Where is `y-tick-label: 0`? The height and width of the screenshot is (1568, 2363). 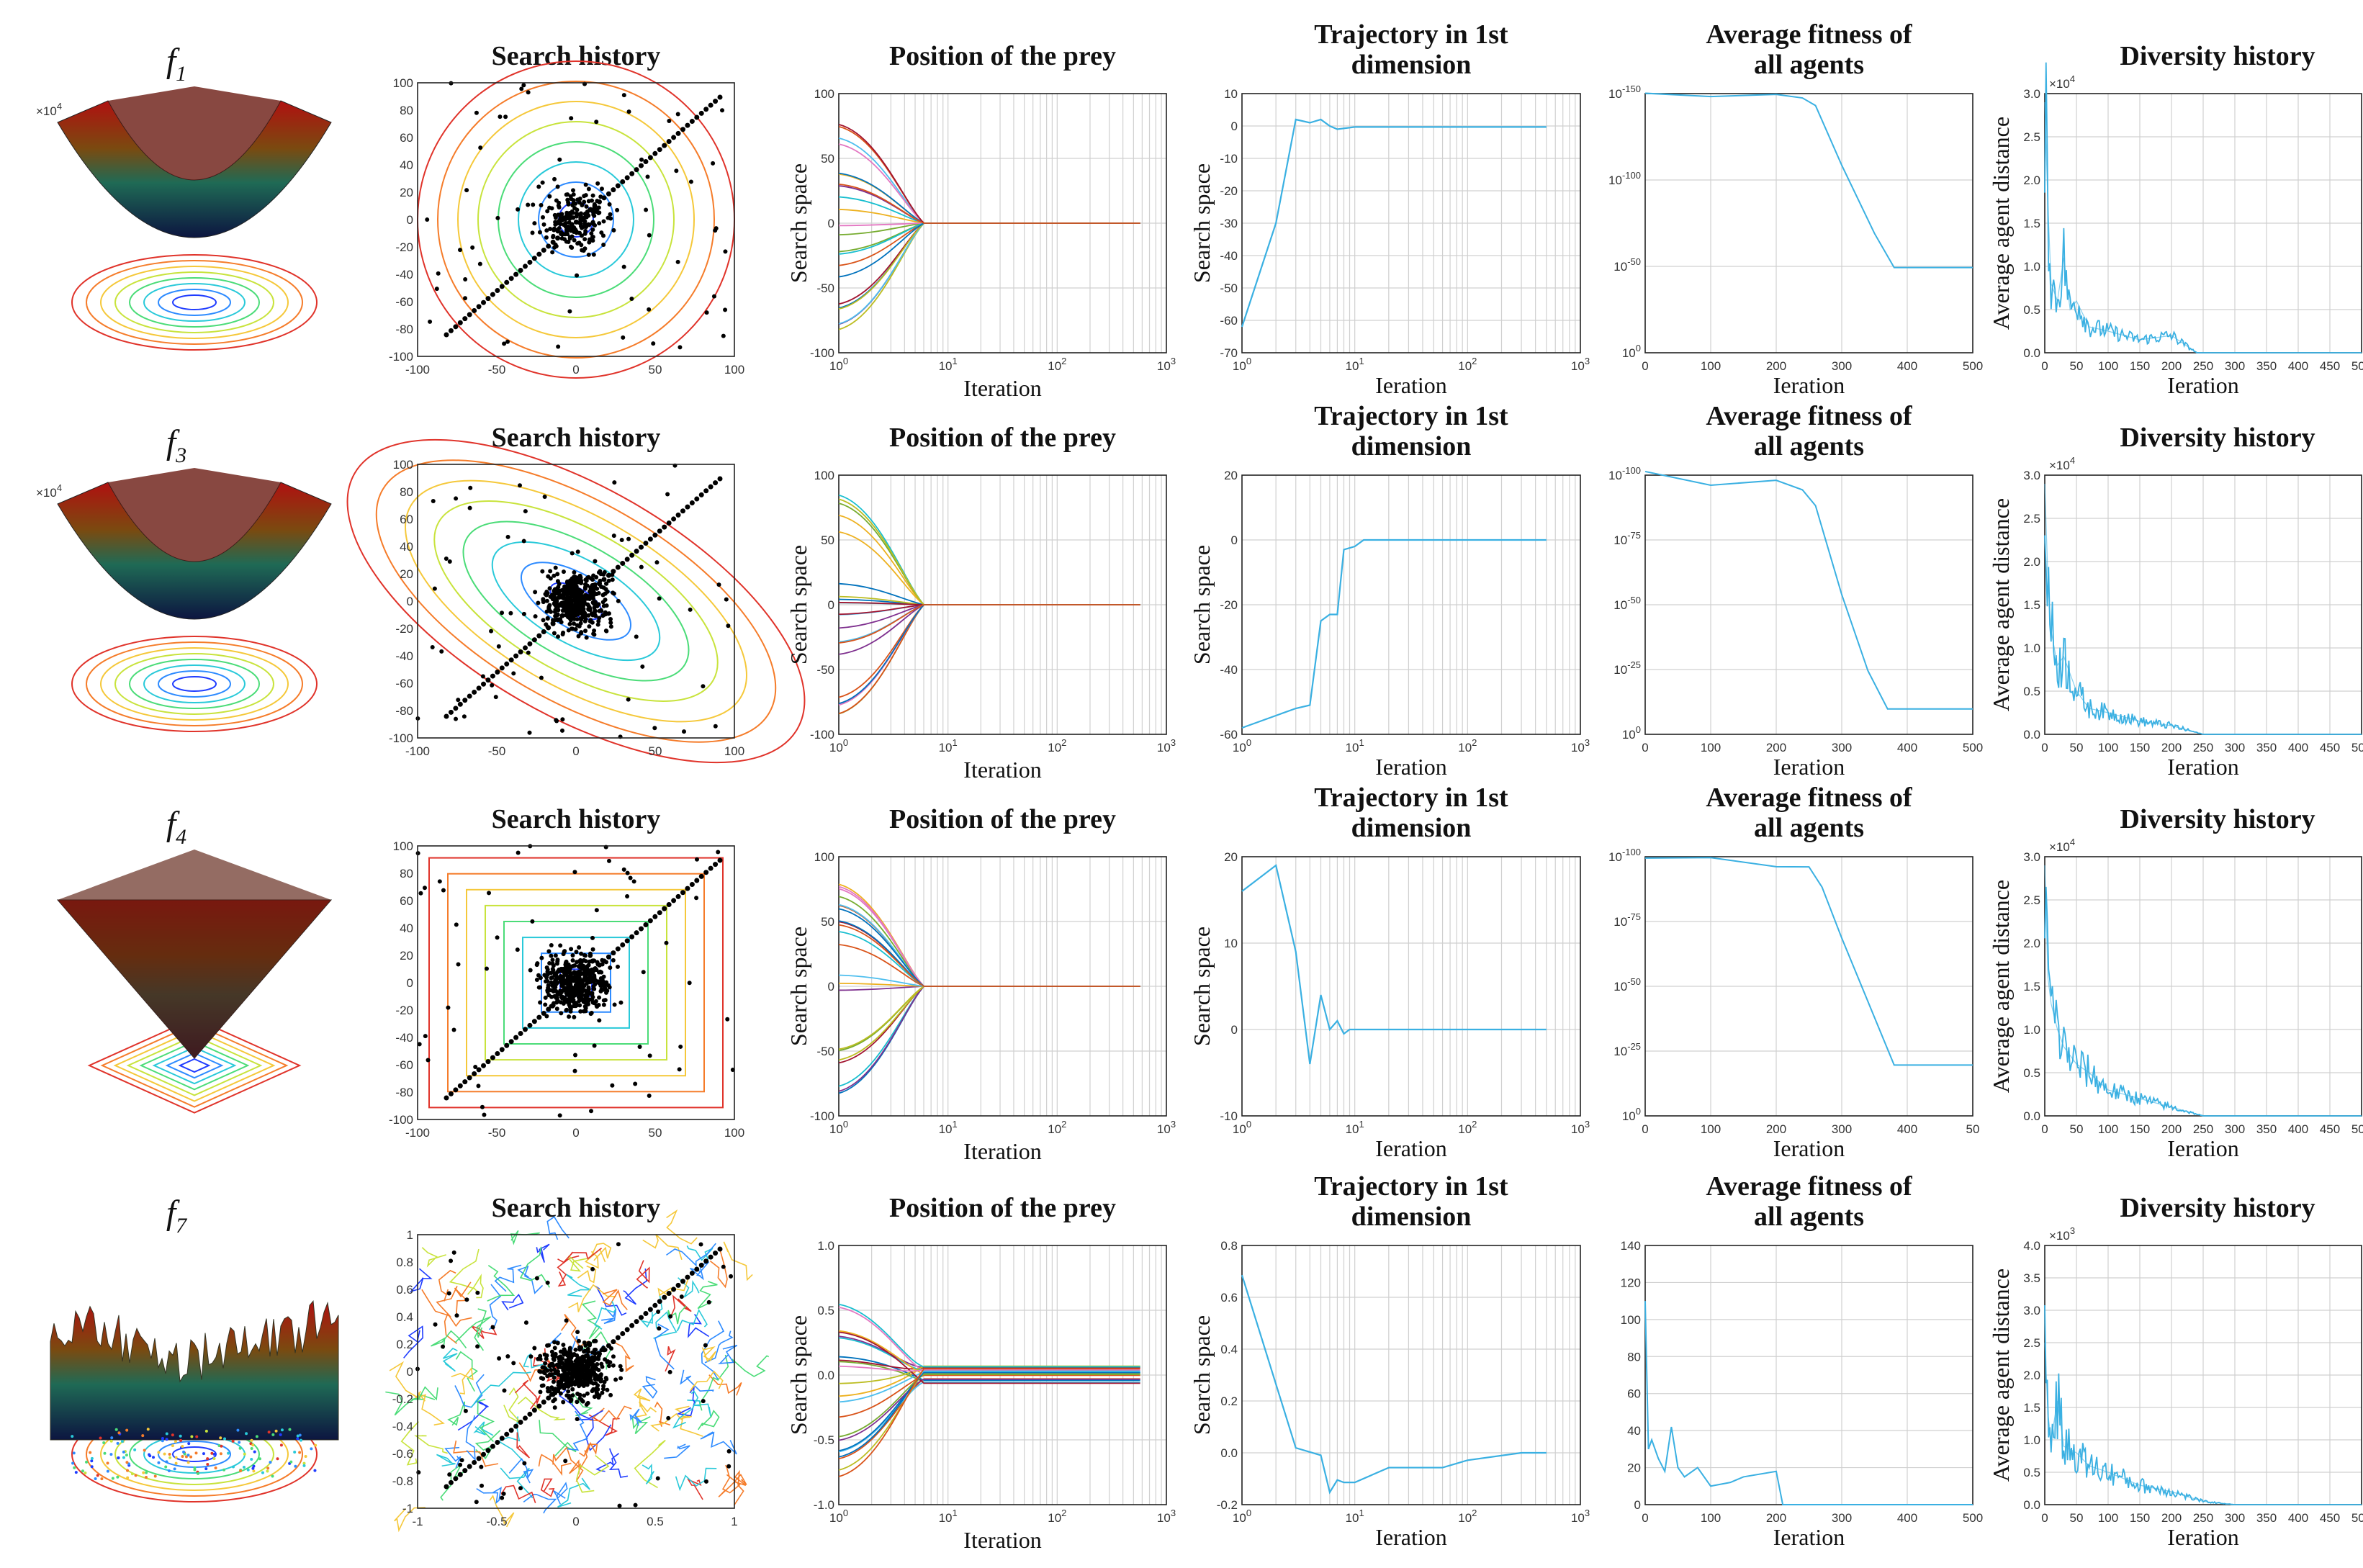 y-tick-label: 0 is located at coordinates (410, 1372).